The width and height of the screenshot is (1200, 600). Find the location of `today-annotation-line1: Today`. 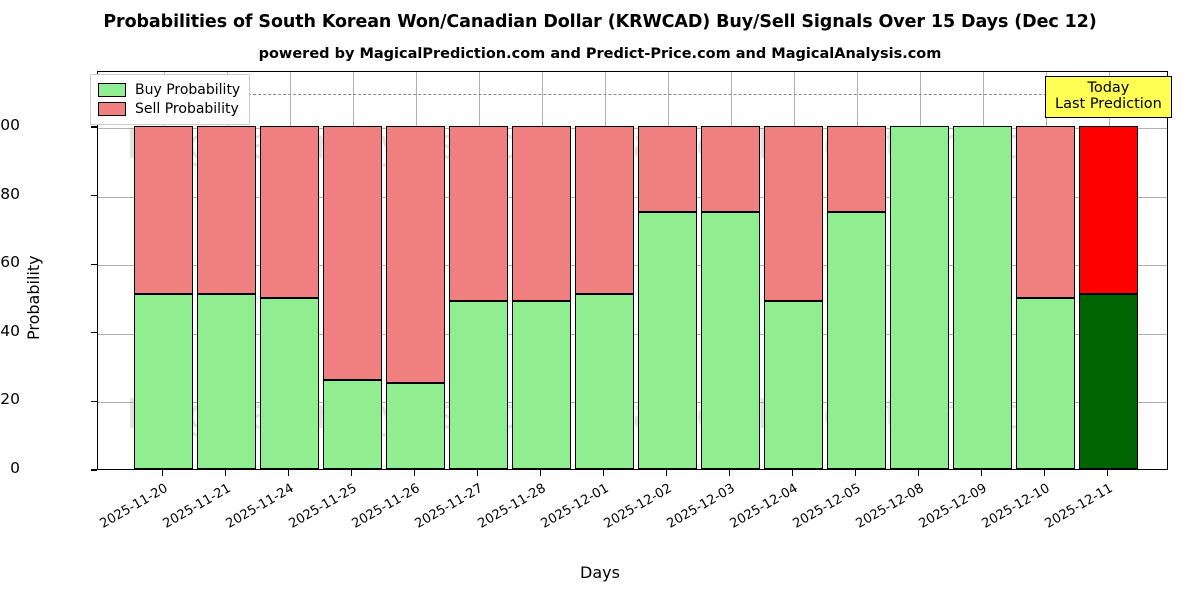

today-annotation-line1: Today is located at coordinates (1108, 88).